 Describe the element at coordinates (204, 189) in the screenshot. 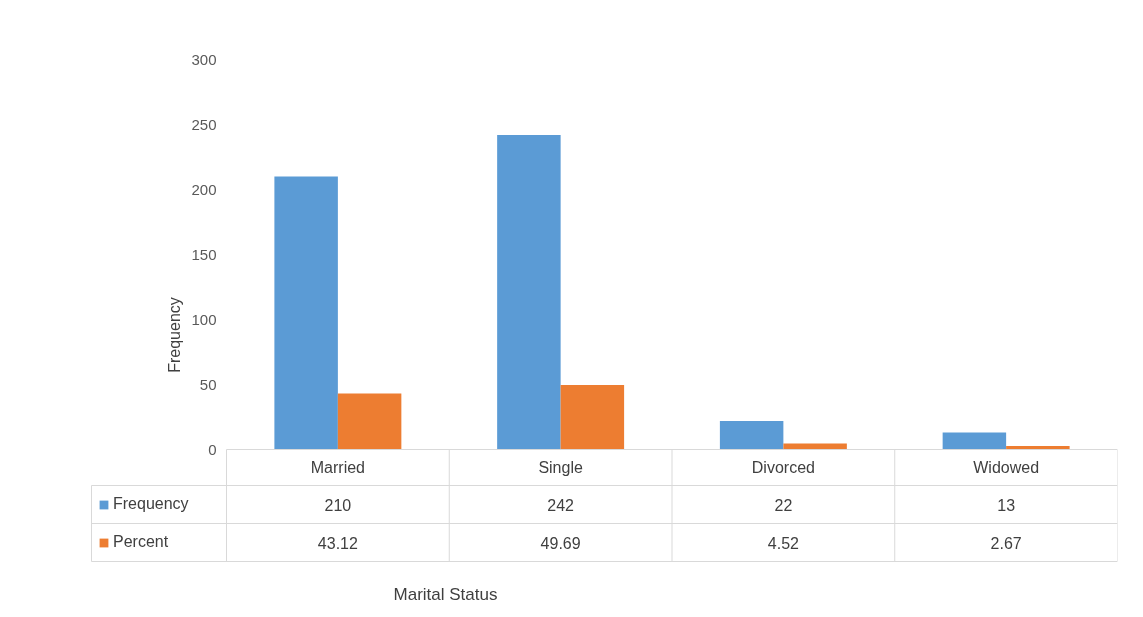

I see `y-tick-label: 200` at that location.